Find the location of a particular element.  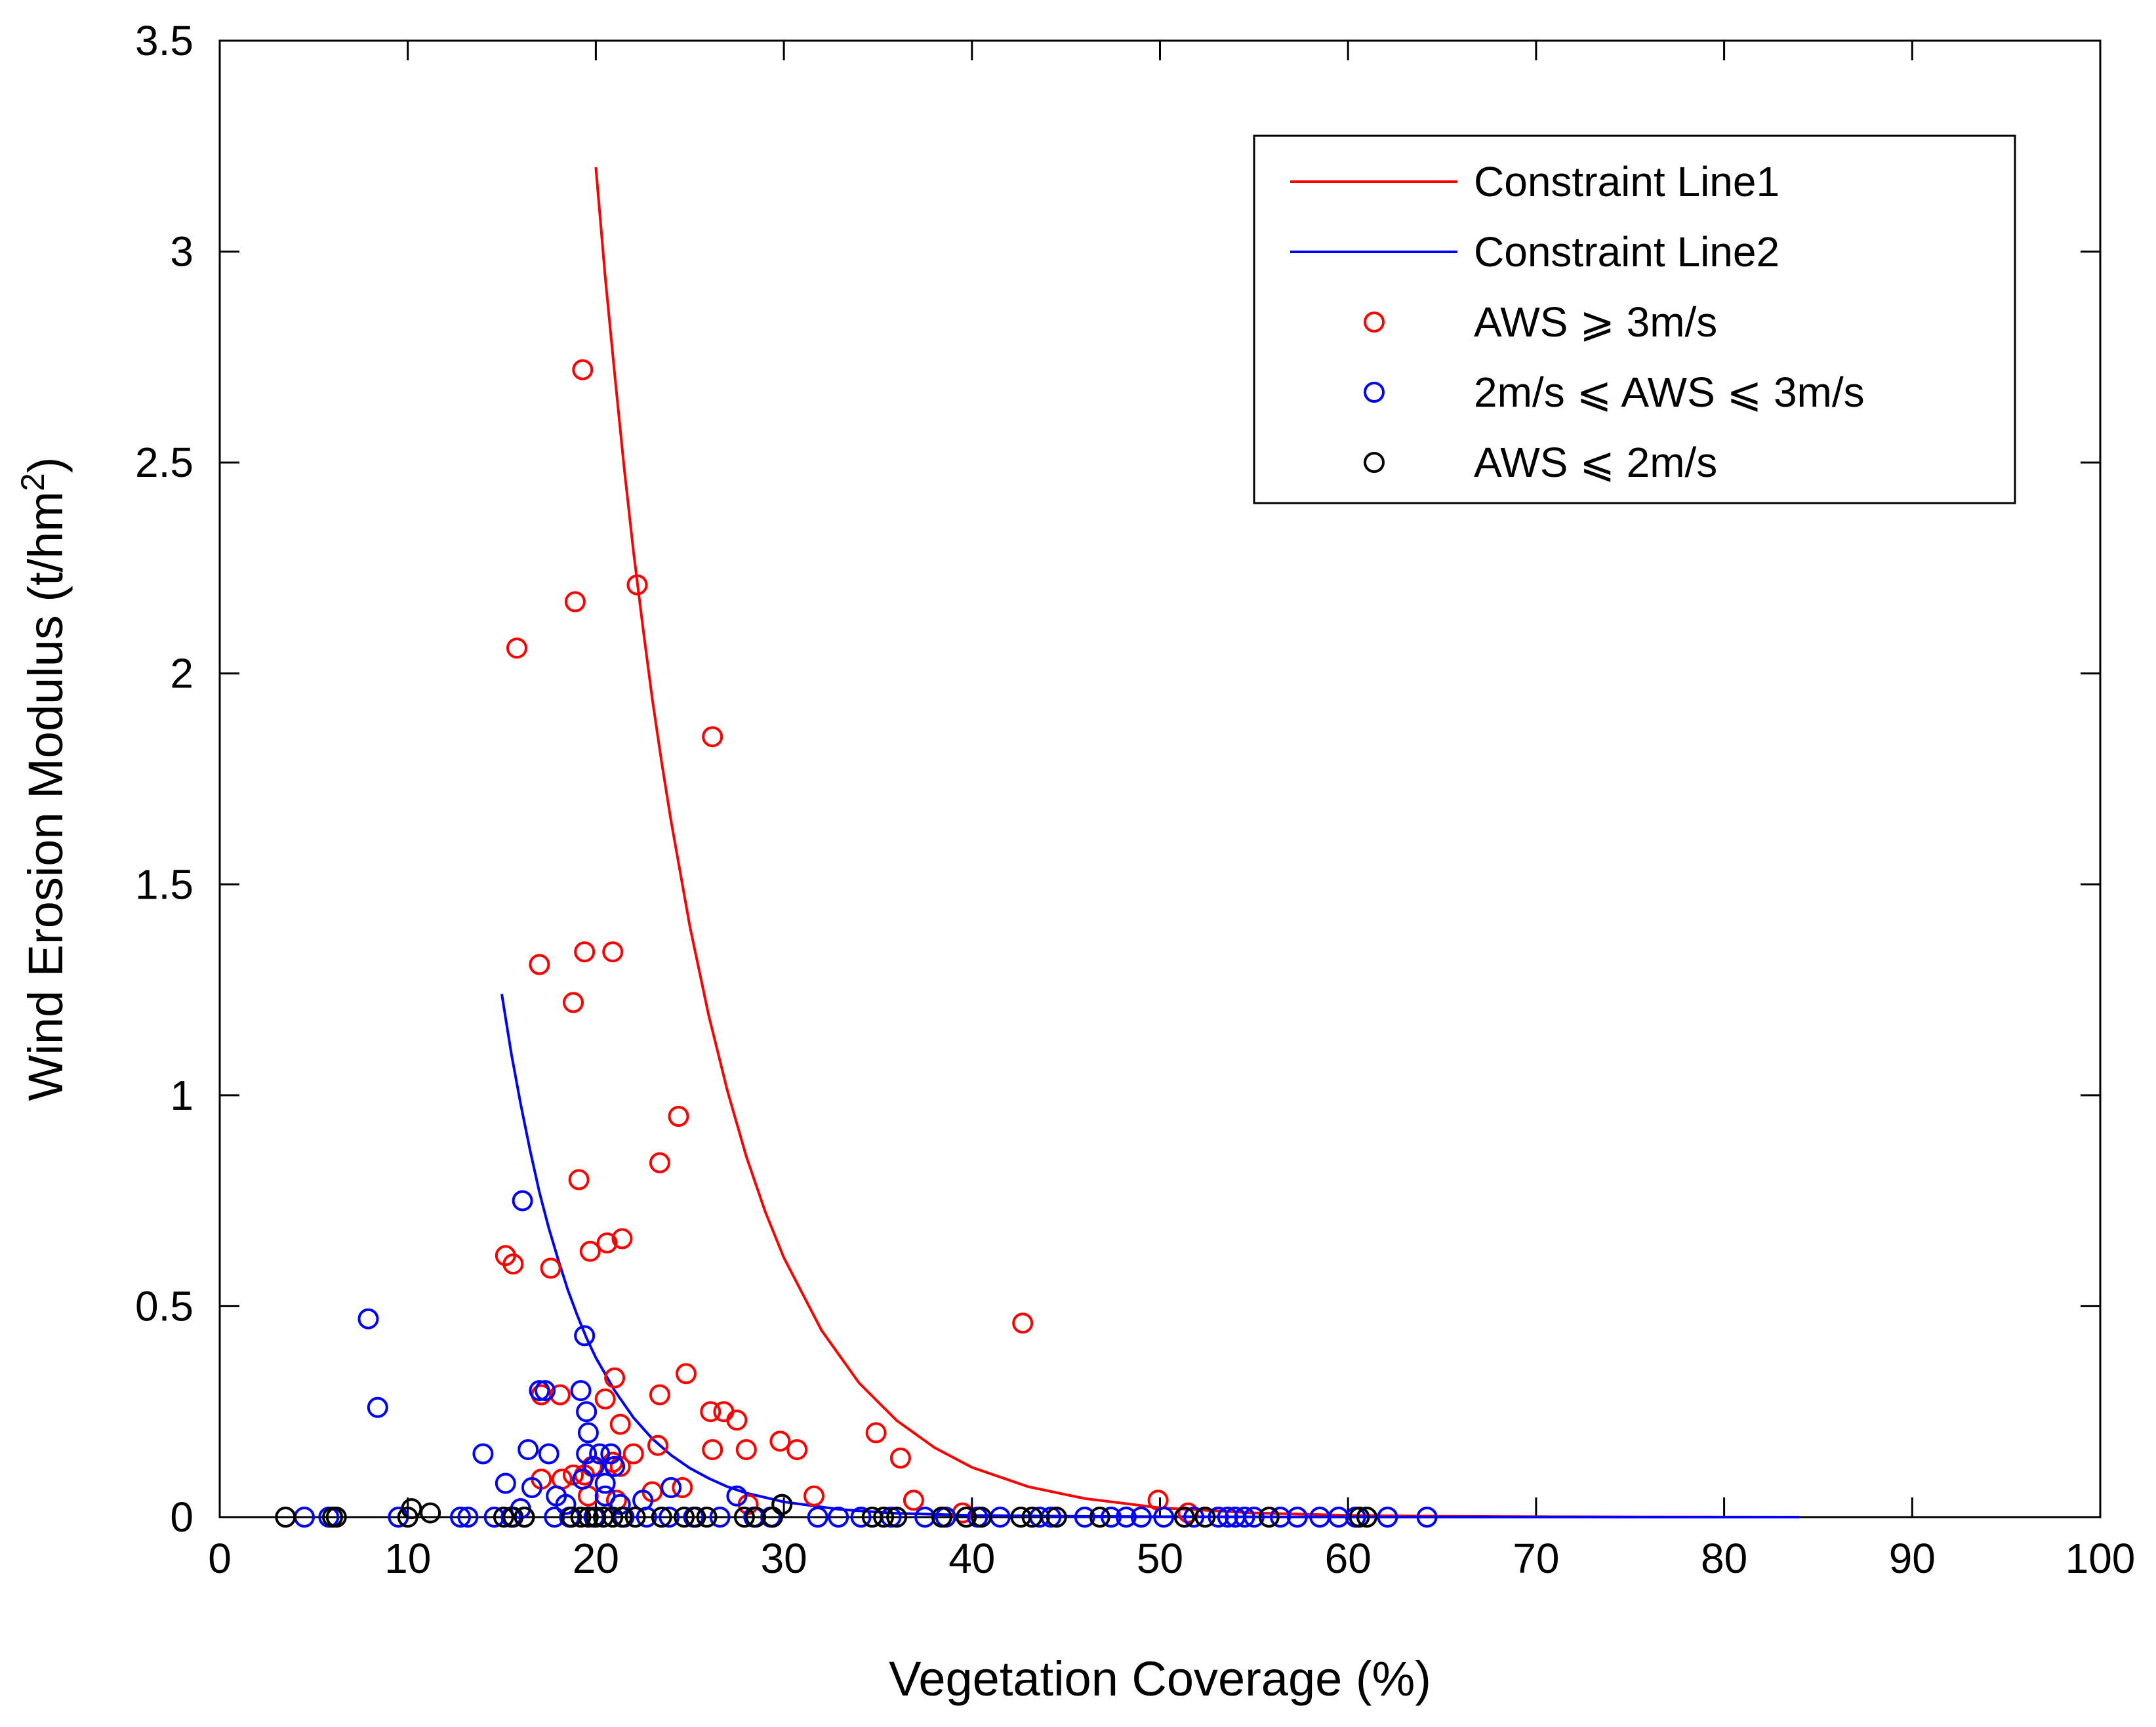

y-tick-label: 3.5 is located at coordinates (164, 40).